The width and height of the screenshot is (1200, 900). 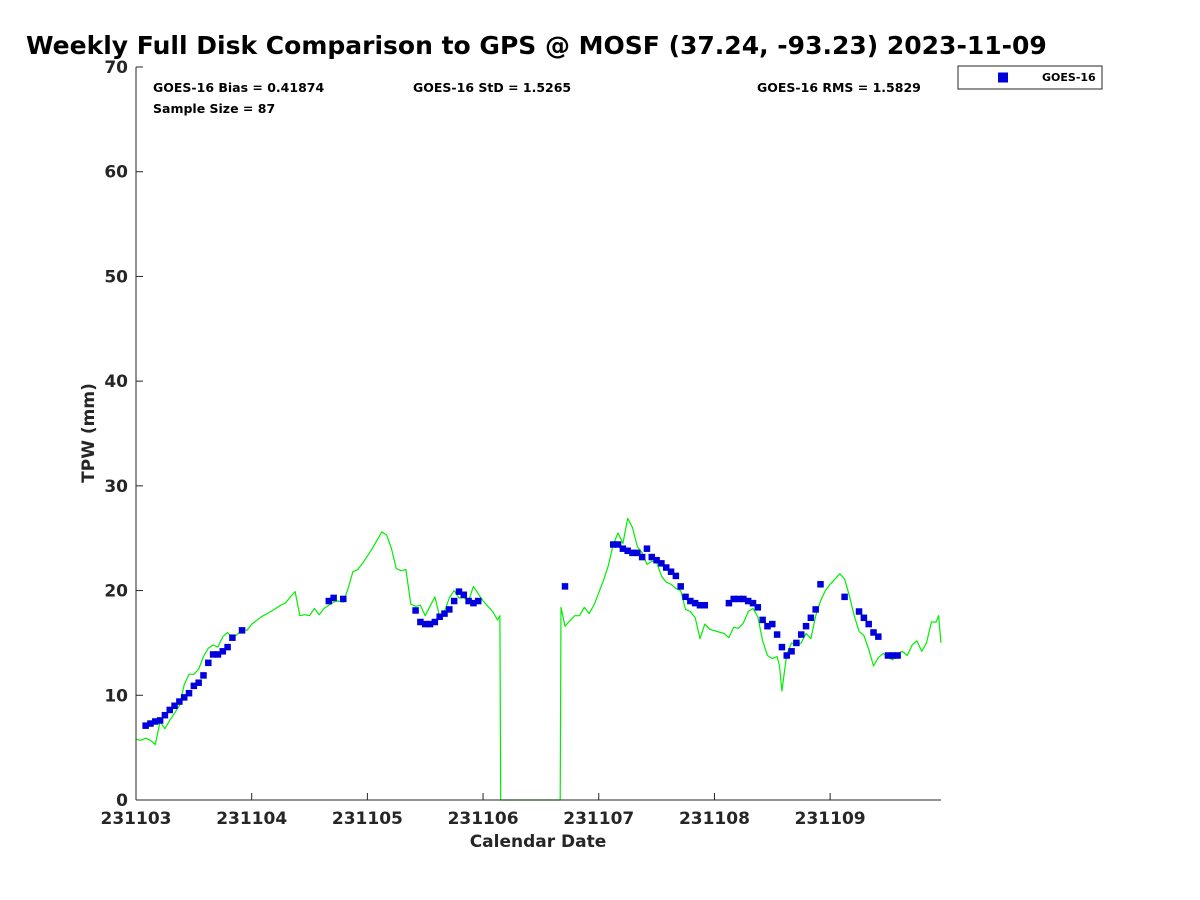 What do you see at coordinates (1069, 77) in the screenshot?
I see `legend-label-goes16: GOES-16` at bounding box center [1069, 77].